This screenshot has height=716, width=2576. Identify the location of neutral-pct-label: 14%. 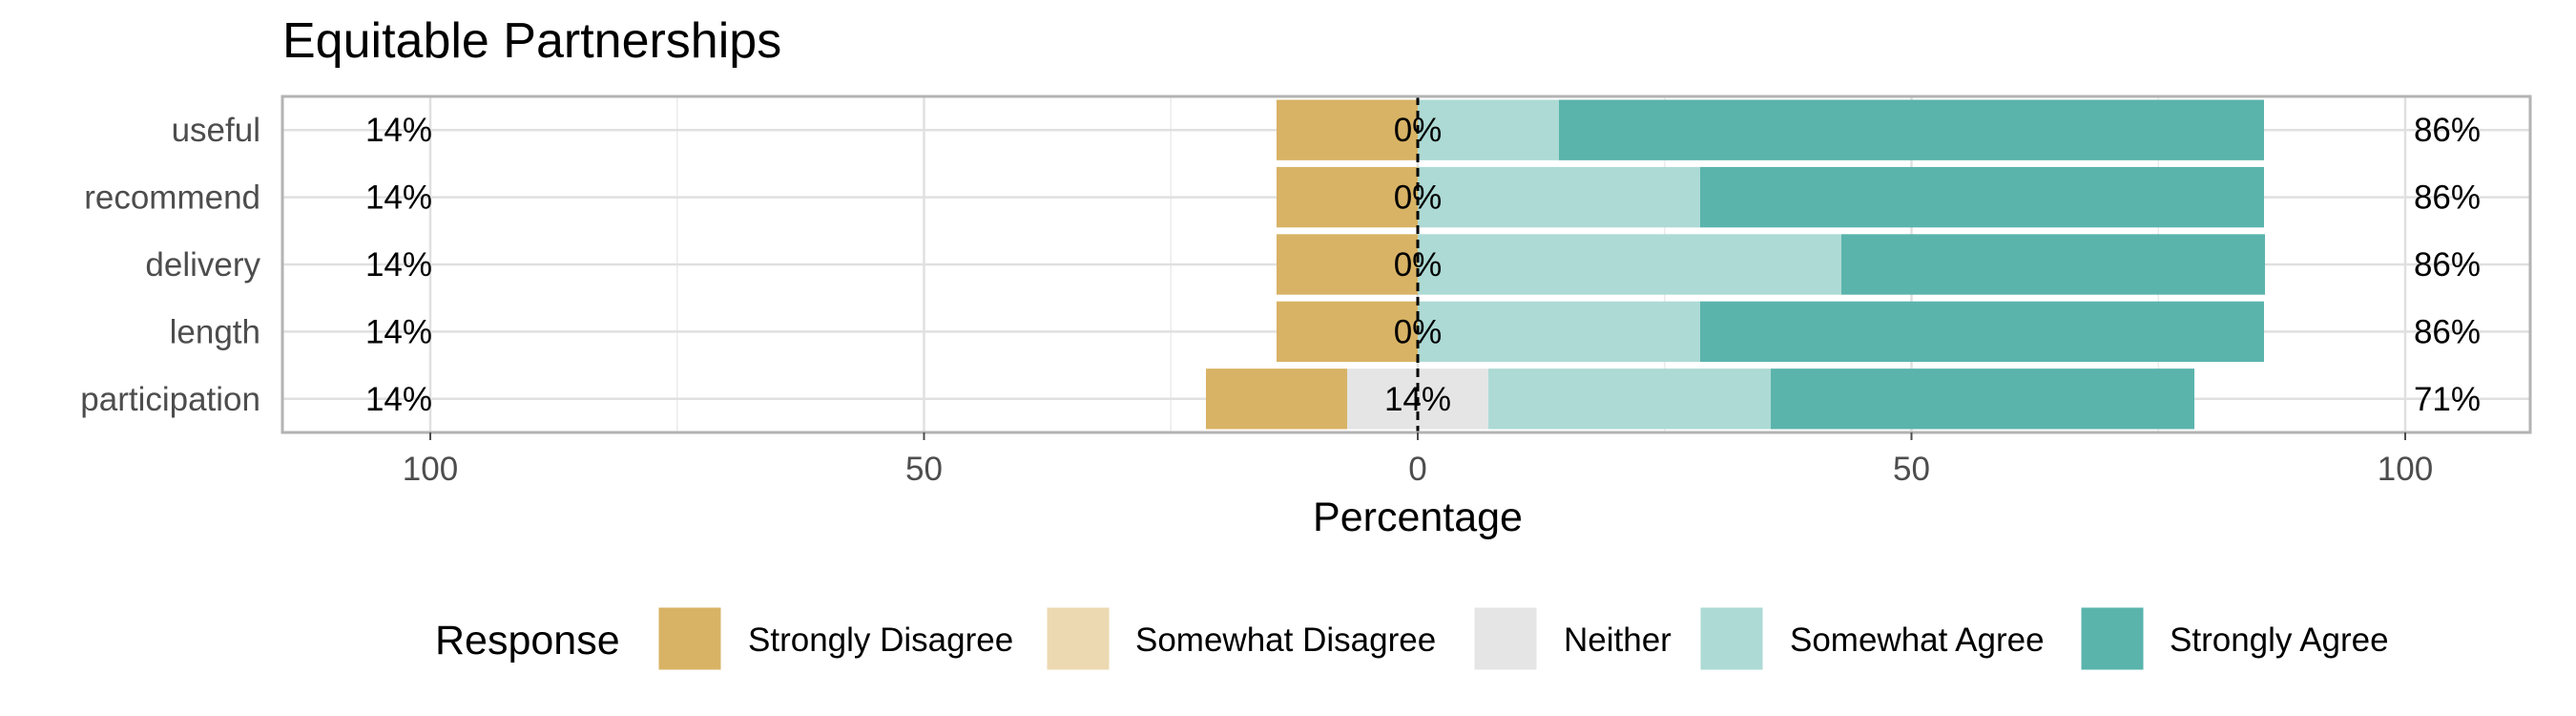
(1417, 399).